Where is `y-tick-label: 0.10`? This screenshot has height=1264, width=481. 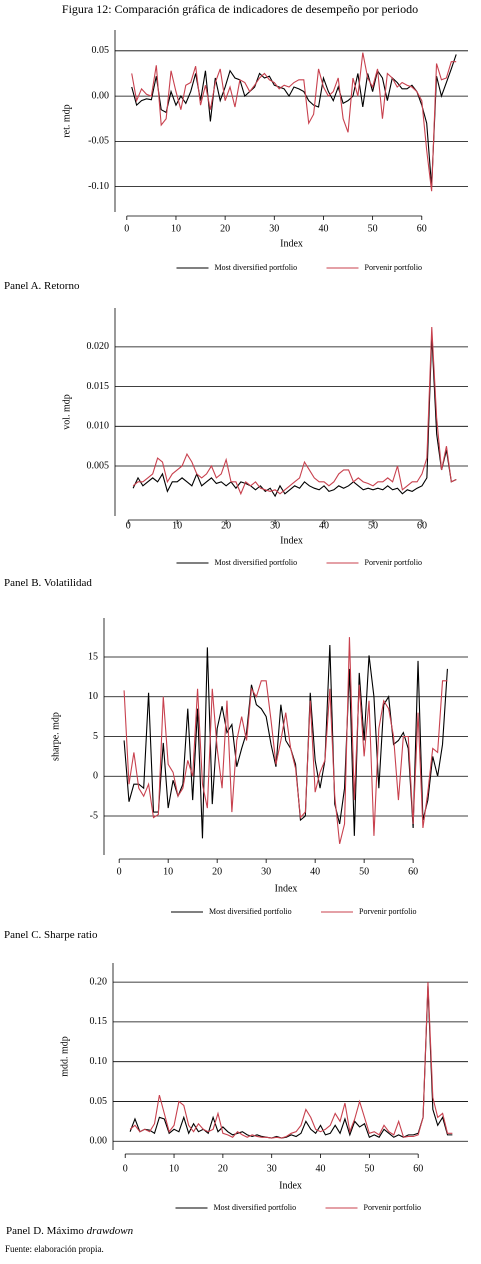 y-tick-label: 0.10 is located at coordinates (99, 1061).